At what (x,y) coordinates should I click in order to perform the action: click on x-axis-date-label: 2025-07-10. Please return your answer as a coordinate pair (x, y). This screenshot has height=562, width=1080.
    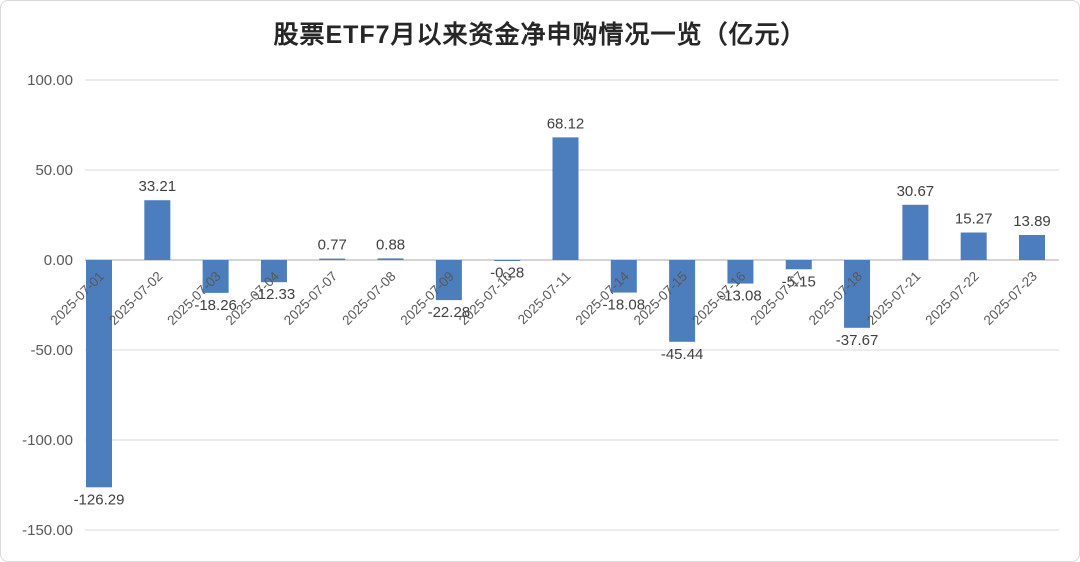
    Looking at the image, I should click on (485, 298).